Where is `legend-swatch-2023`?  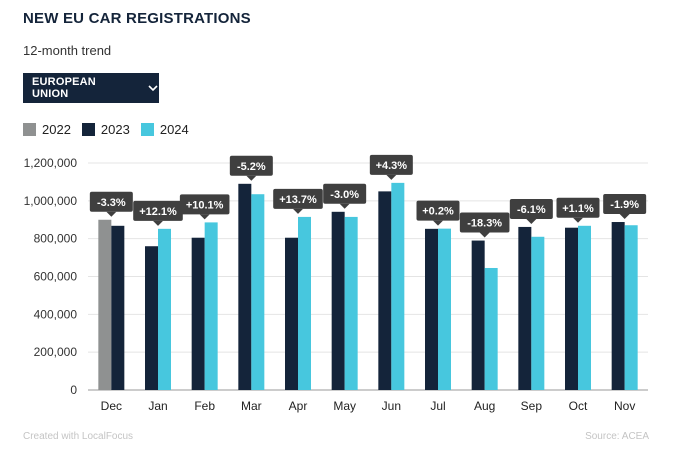 legend-swatch-2023 is located at coordinates (88, 129).